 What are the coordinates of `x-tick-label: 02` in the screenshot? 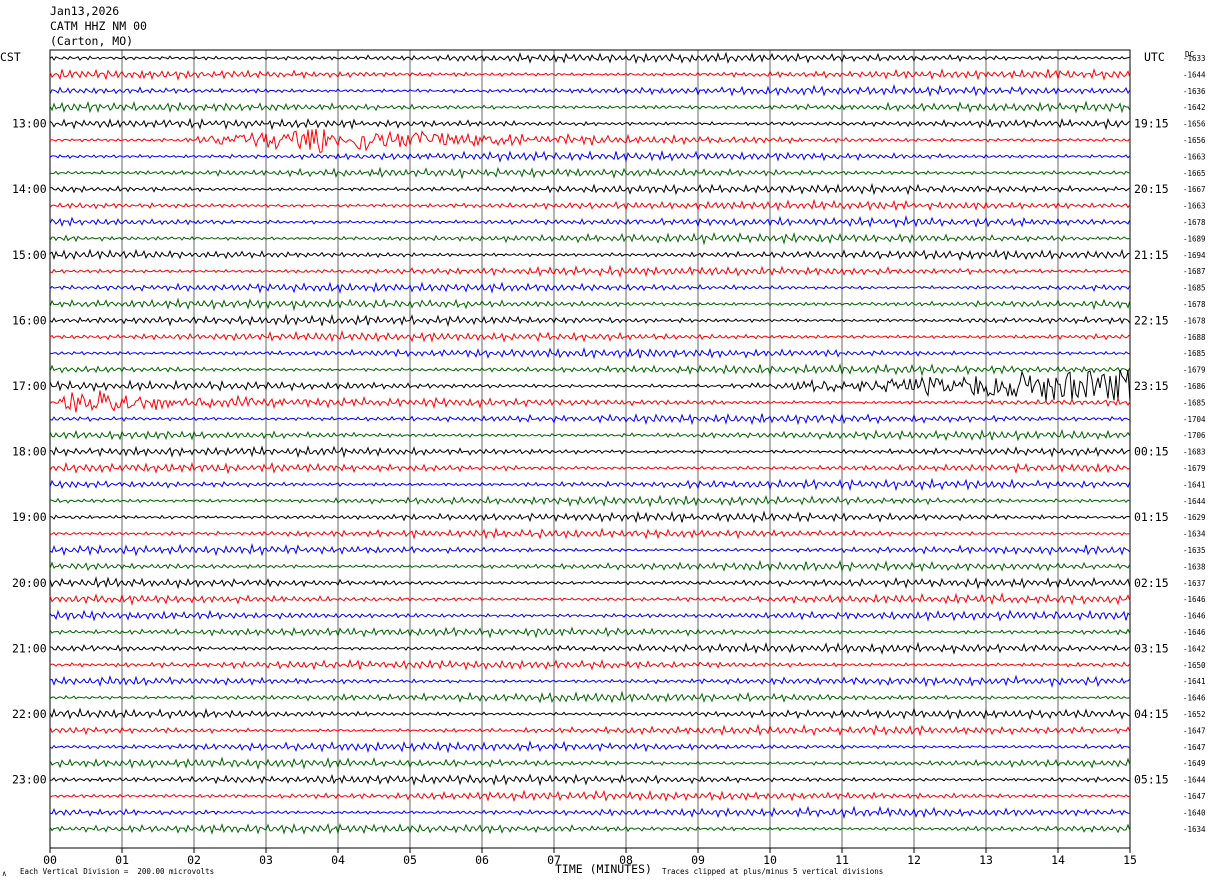 It's located at (194, 860).